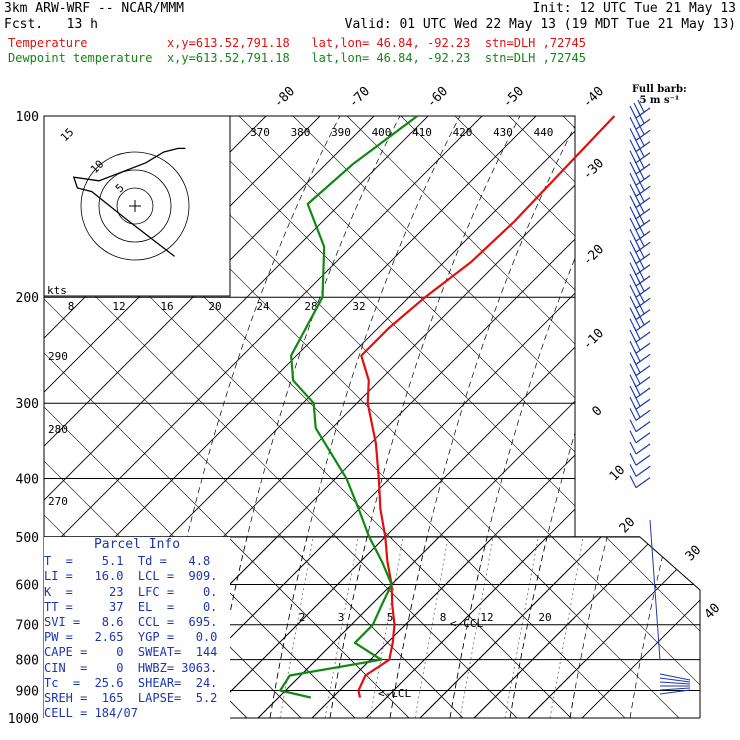 The height and width of the screenshot is (740, 740). I want to click on pressure-label: 500, so click(27, 538).